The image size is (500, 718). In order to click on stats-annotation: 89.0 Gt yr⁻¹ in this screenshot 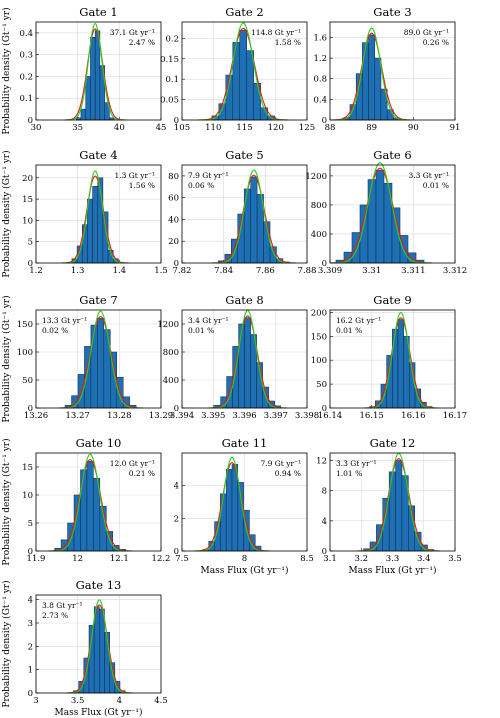, I will do `click(426, 32)`.